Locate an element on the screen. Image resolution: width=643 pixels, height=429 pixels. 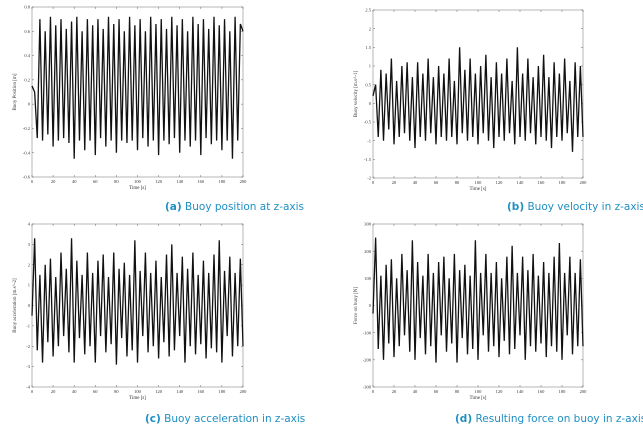
y-tick-label: -3 is located at coordinates (28, 366).